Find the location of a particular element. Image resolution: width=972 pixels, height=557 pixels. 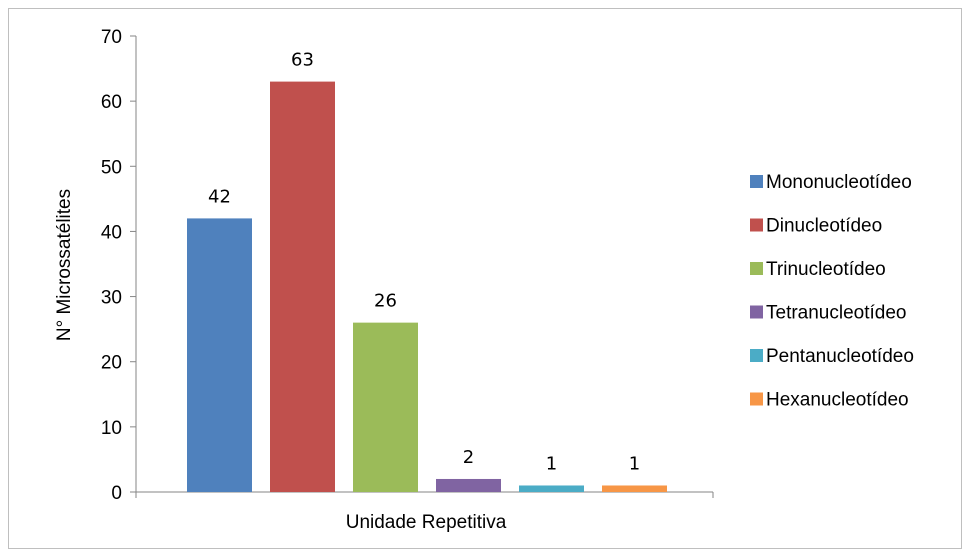

y-tick-label: 0 is located at coordinates (116, 493).